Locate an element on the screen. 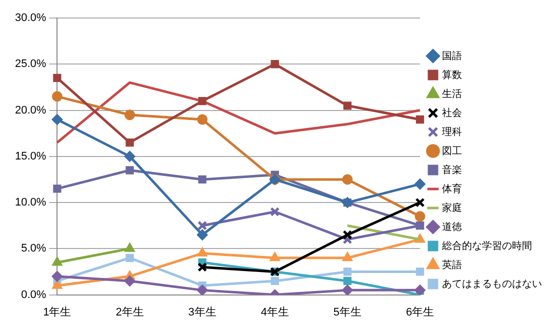 The height and width of the screenshot is (330, 560). legend-label: 体育 is located at coordinates (452, 188).